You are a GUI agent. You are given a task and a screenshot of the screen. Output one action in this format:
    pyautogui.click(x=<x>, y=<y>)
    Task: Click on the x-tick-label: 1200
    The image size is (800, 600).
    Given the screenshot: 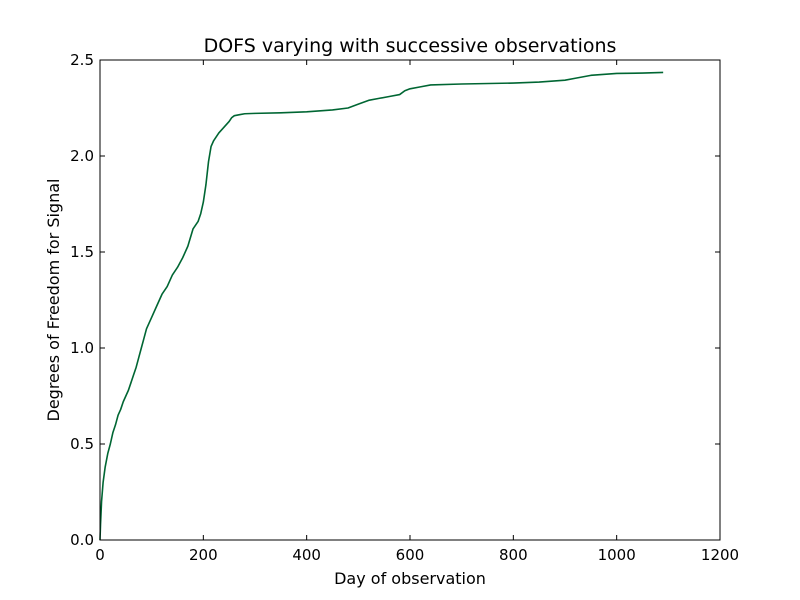 What is the action you would take?
    pyautogui.click(x=720, y=555)
    